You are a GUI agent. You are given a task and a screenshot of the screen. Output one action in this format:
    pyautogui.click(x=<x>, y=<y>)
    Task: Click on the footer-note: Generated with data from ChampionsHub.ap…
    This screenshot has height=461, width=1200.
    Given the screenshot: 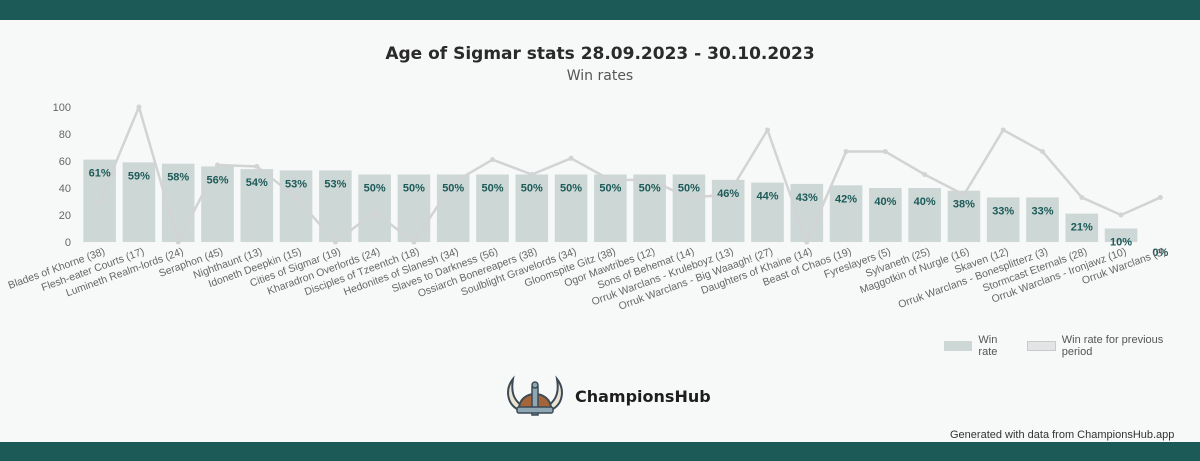 What is the action you would take?
    pyautogui.click(x=1062, y=435)
    